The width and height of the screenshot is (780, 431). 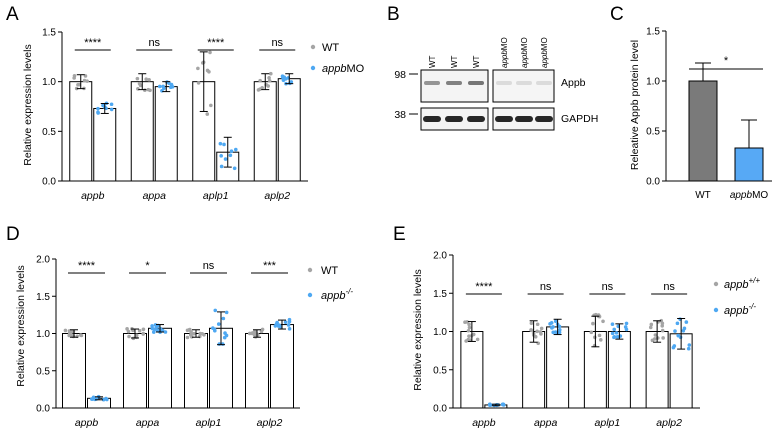 What do you see at coordinates (440, 256) in the screenshot?
I see `y-tick-label: 2.0` at bounding box center [440, 256].